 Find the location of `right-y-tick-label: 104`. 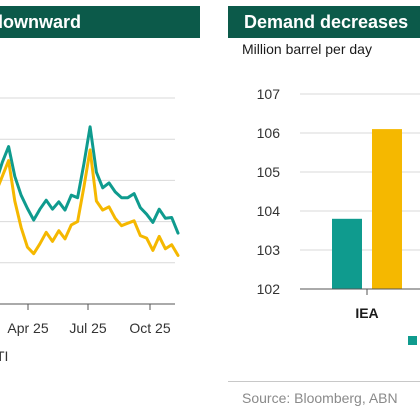

right-y-tick-label: 104 is located at coordinates (269, 211).